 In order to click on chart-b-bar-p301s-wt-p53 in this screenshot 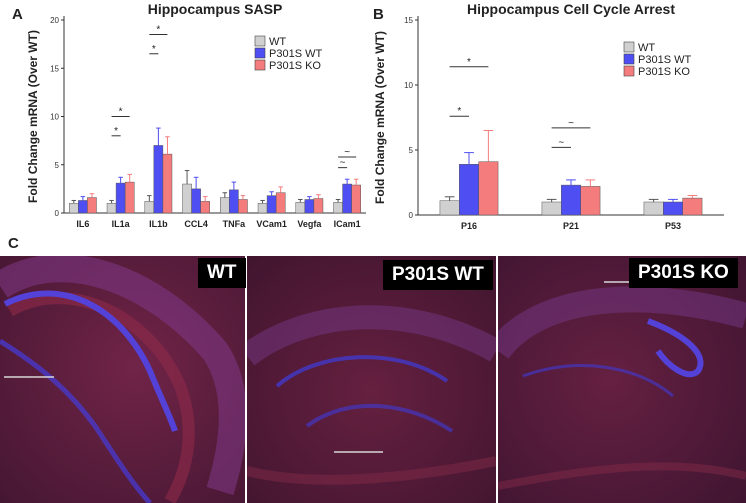, I will do `click(673, 208)`.